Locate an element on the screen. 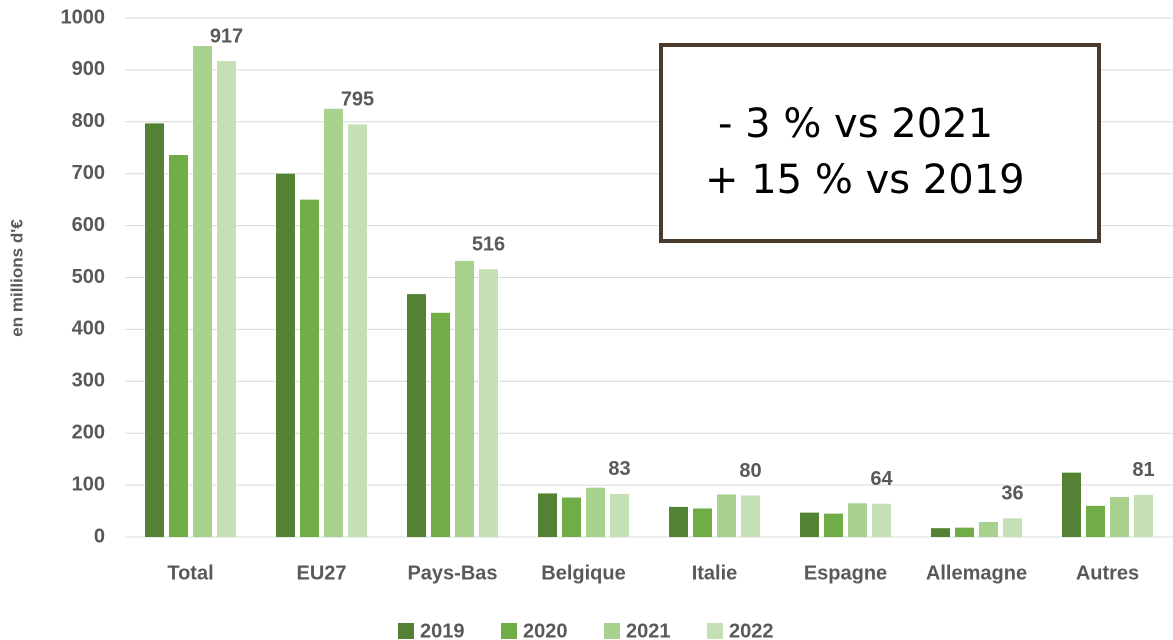 This screenshot has width=1173, height=640. y-tick-label: 900 is located at coordinates (88, 69).